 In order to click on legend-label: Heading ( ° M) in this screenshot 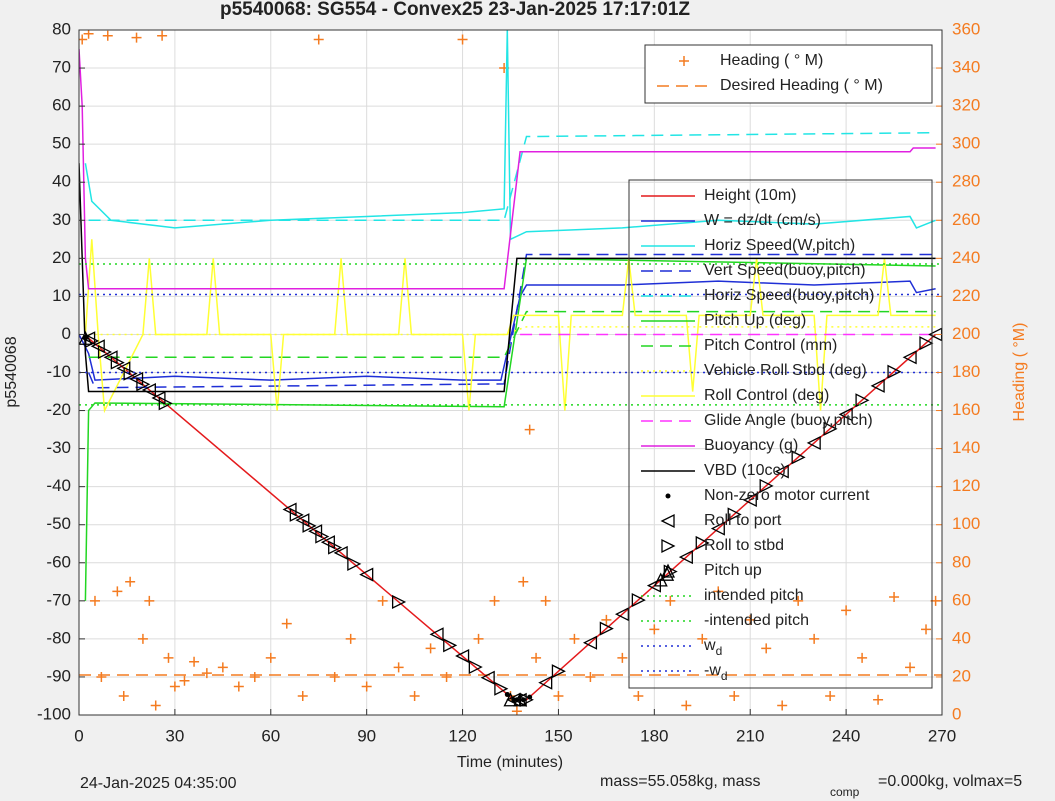, I will do `click(771, 60)`.